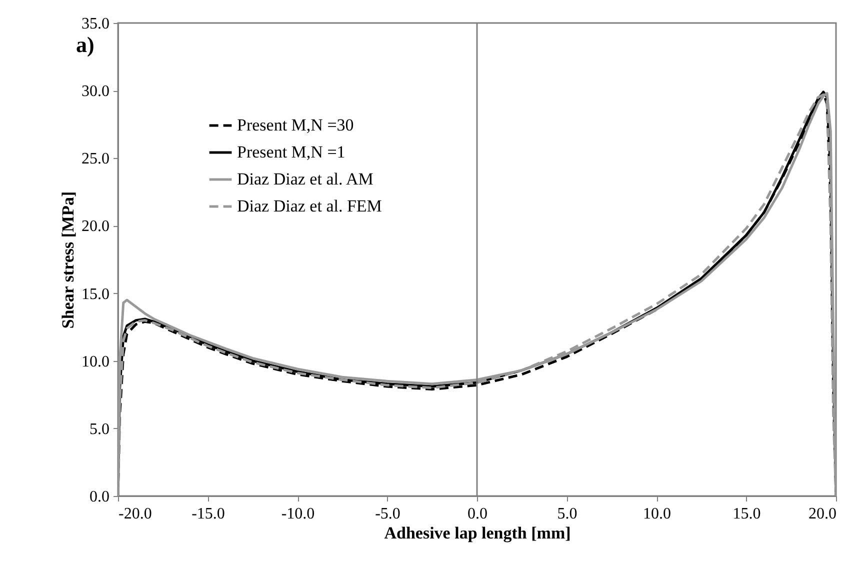  I want to click on text: a), so click(85, 44).